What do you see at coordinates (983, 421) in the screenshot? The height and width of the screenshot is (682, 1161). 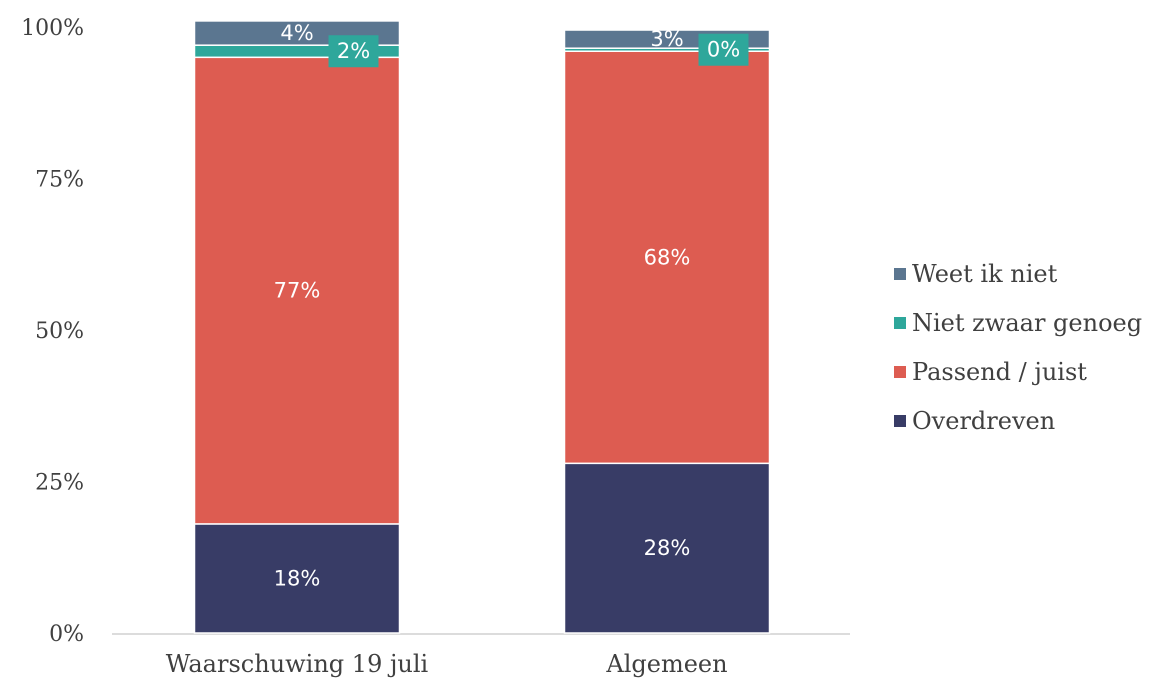 I see `legend-label: Overdreven` at bounding box center [983, 421].